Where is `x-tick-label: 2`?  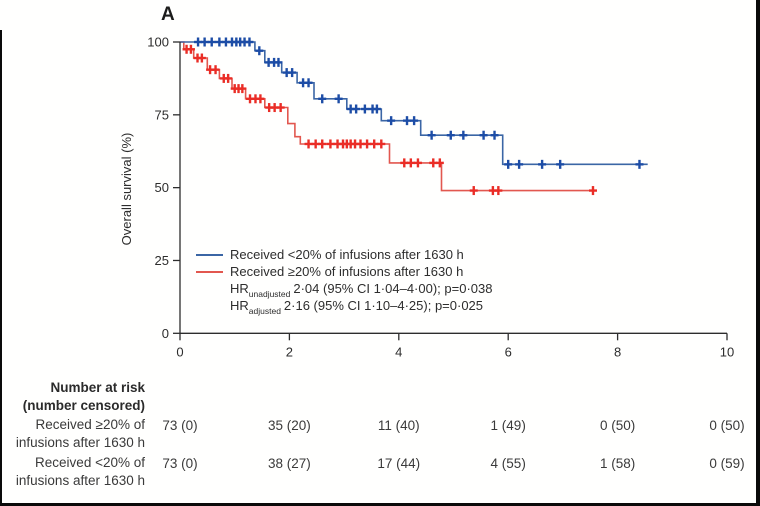
x-tick-label: 2 is located at coordinates (289, 351).